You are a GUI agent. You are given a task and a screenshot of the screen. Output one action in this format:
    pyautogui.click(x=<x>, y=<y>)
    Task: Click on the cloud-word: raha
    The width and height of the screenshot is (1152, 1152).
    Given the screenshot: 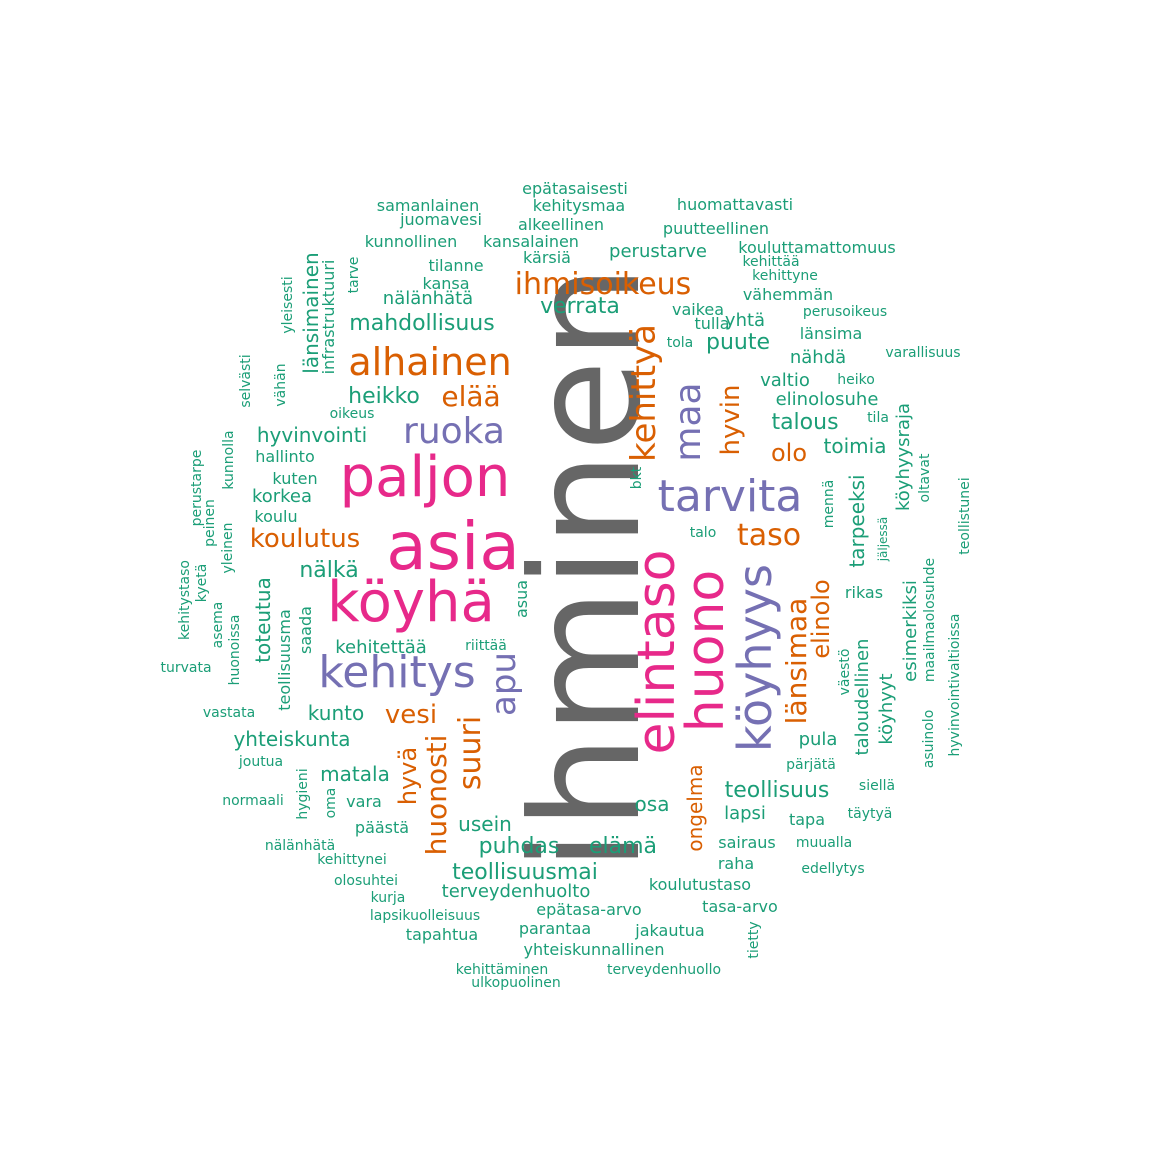 What is the action you would take?
    pyautogui.click(x=736, y=863)
    